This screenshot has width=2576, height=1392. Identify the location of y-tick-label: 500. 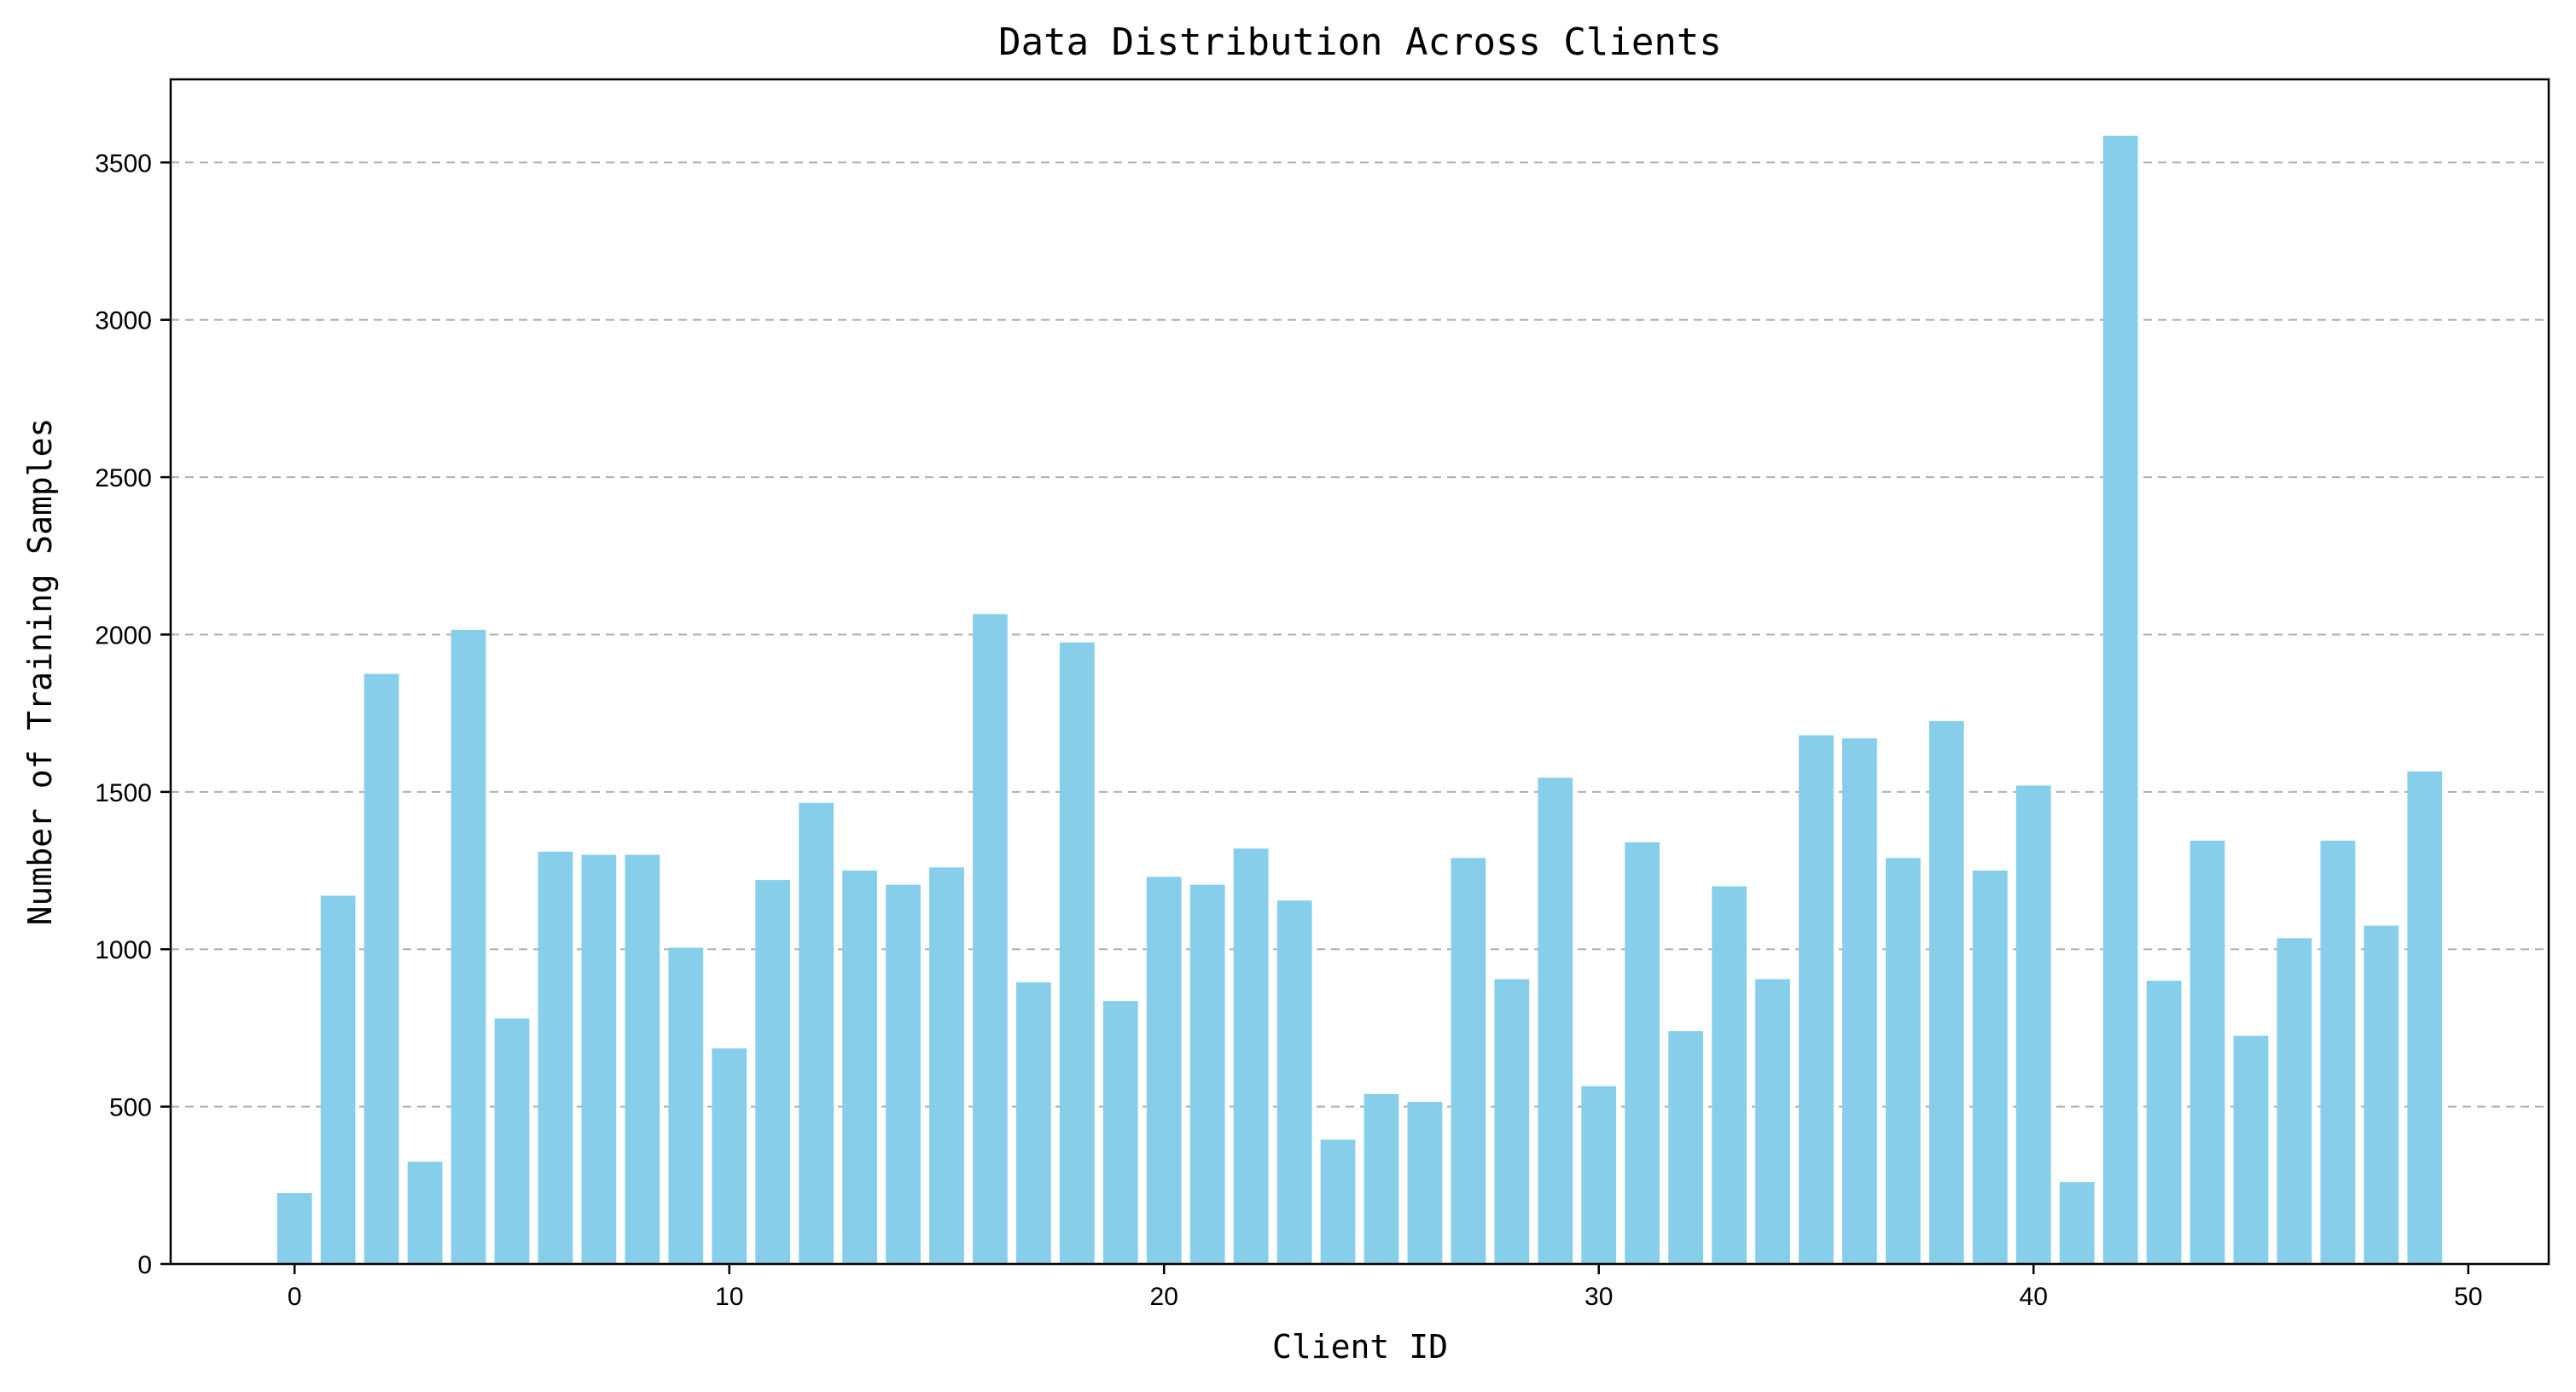
(130, 1108).